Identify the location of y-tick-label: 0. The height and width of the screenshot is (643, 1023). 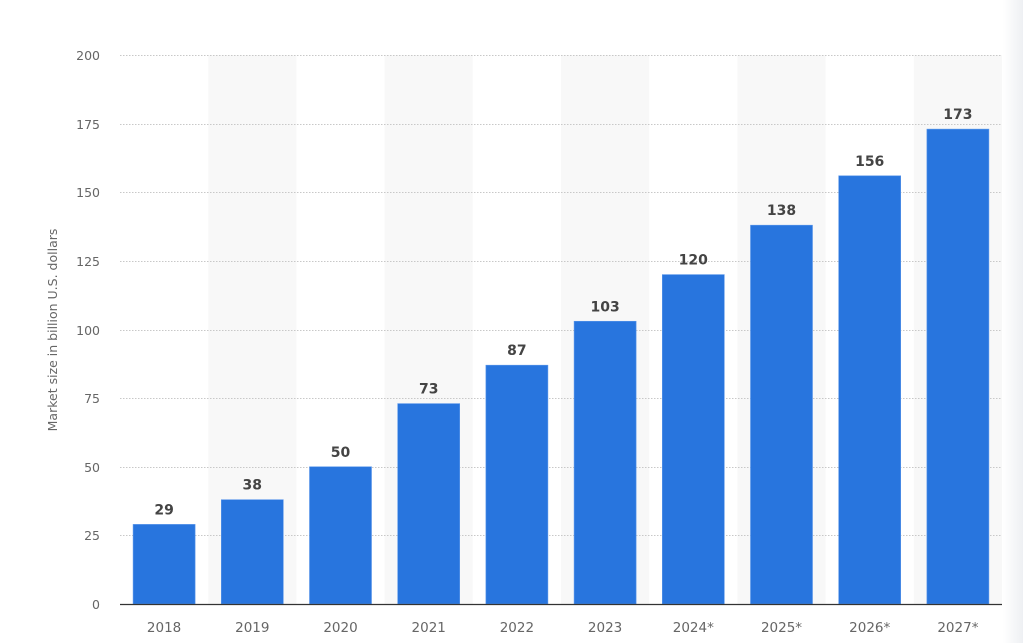
(96, 604).